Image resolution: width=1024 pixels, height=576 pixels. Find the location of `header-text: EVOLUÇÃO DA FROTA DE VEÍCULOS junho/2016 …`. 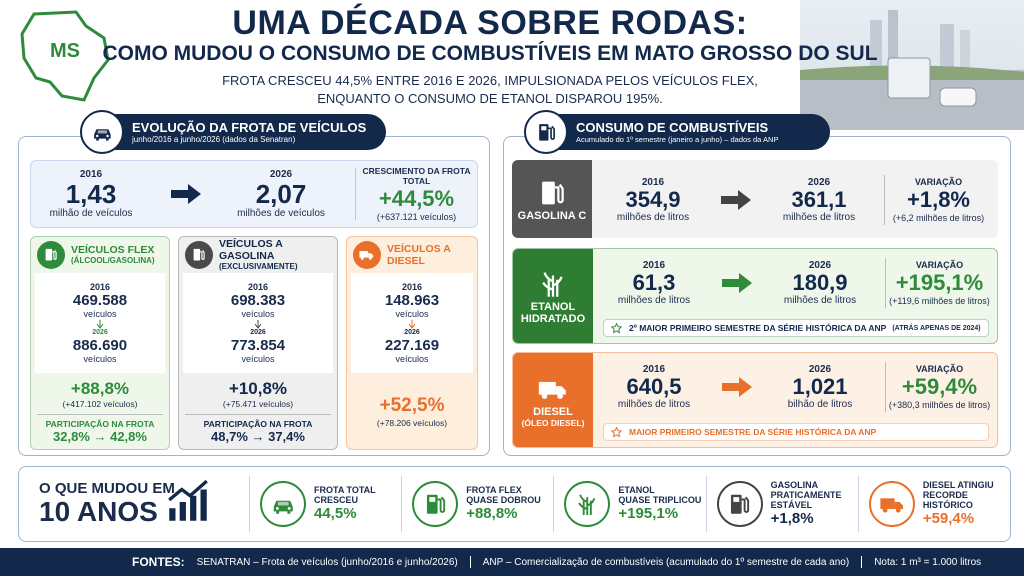

header-text: EVOLUÇÃO DA FROTA DE VEÍCULOS junho/2016 … is located at coordinates (249, 132).